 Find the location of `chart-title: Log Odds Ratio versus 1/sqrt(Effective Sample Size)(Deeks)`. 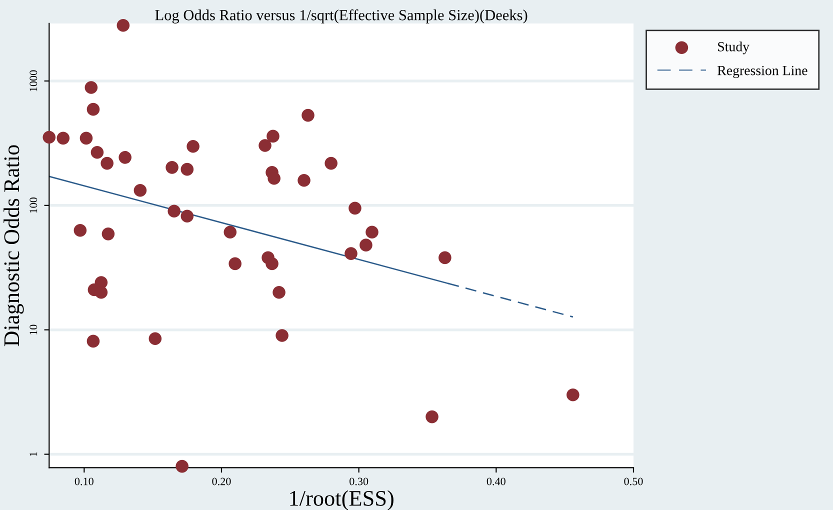

chart-title: Log Odds Ratio versus 1/sqrt(Effective Sample Size)(Deeks) is located at coordinates (341, 16).